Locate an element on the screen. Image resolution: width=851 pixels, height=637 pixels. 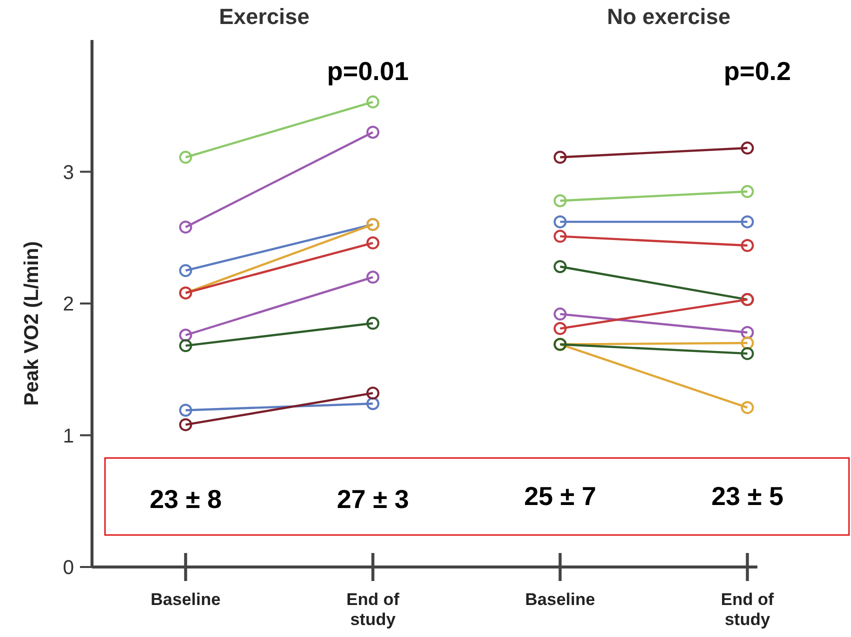
y-tick-label: 2 is located at coordinates (68, 305).